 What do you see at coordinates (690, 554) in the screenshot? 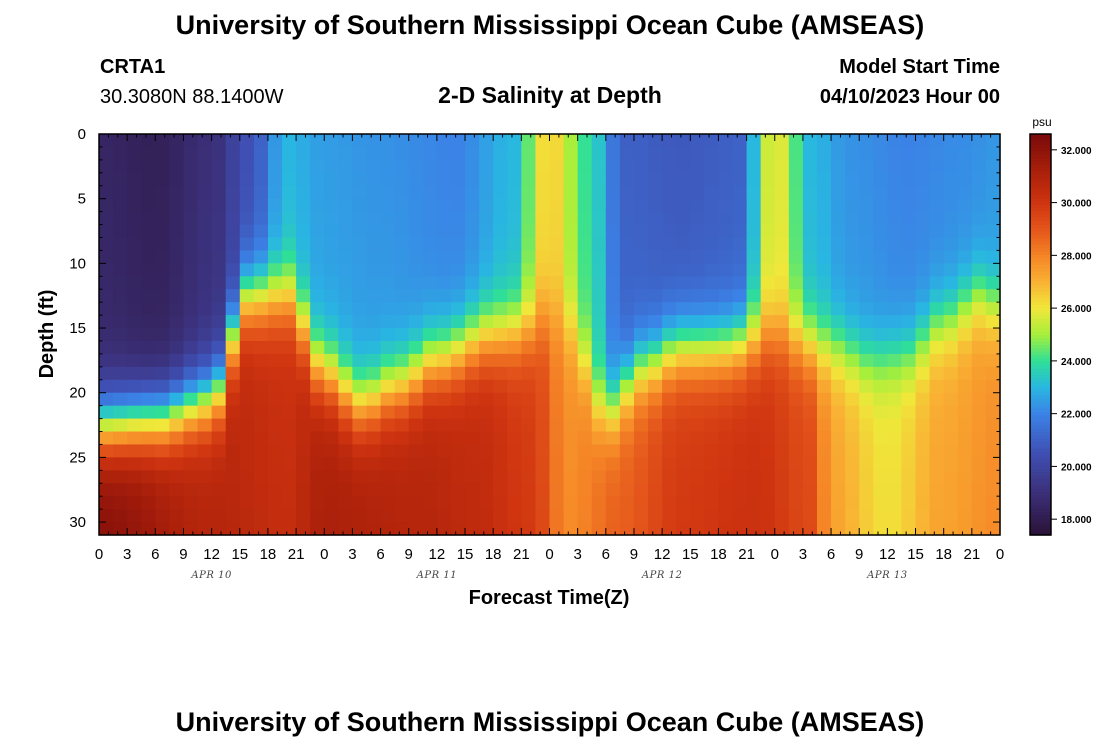
I see `x-tick-label: 15` at bounding box center [690, 554].